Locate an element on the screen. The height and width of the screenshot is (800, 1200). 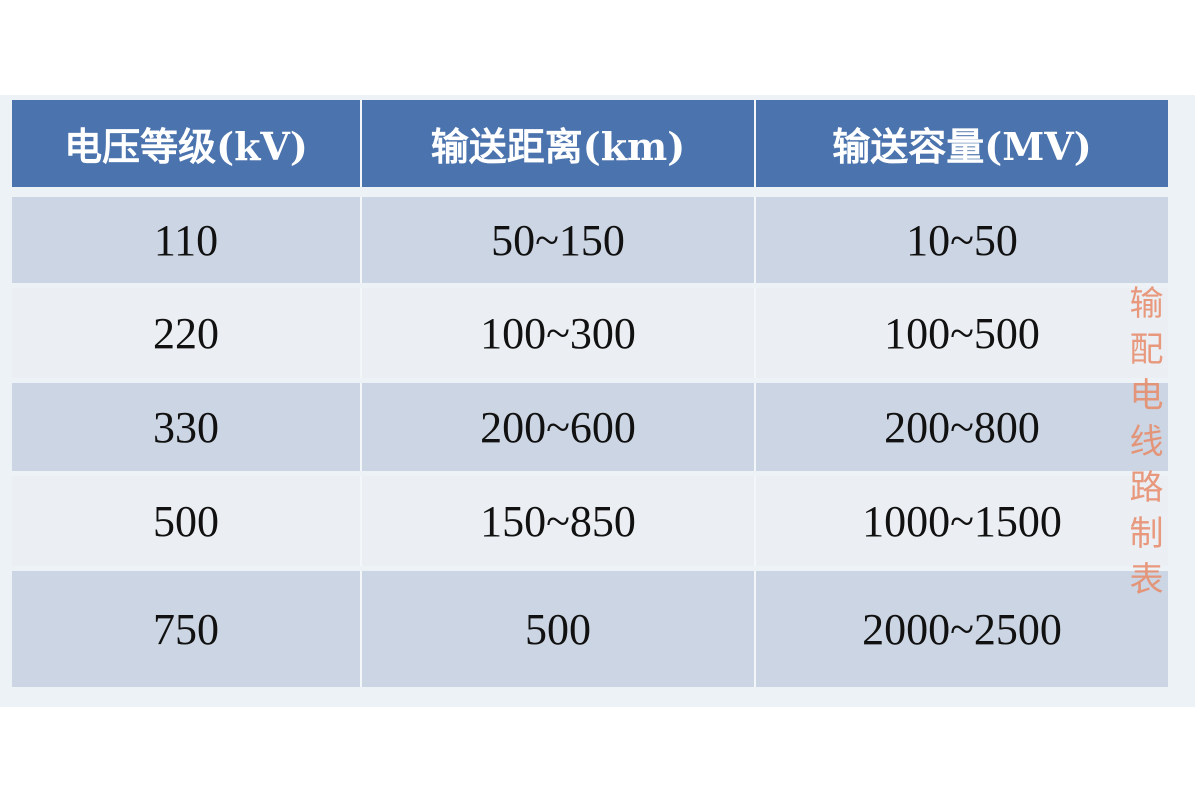
table-row: 110 50~150 10~50 is located at coordinates (590, 240).